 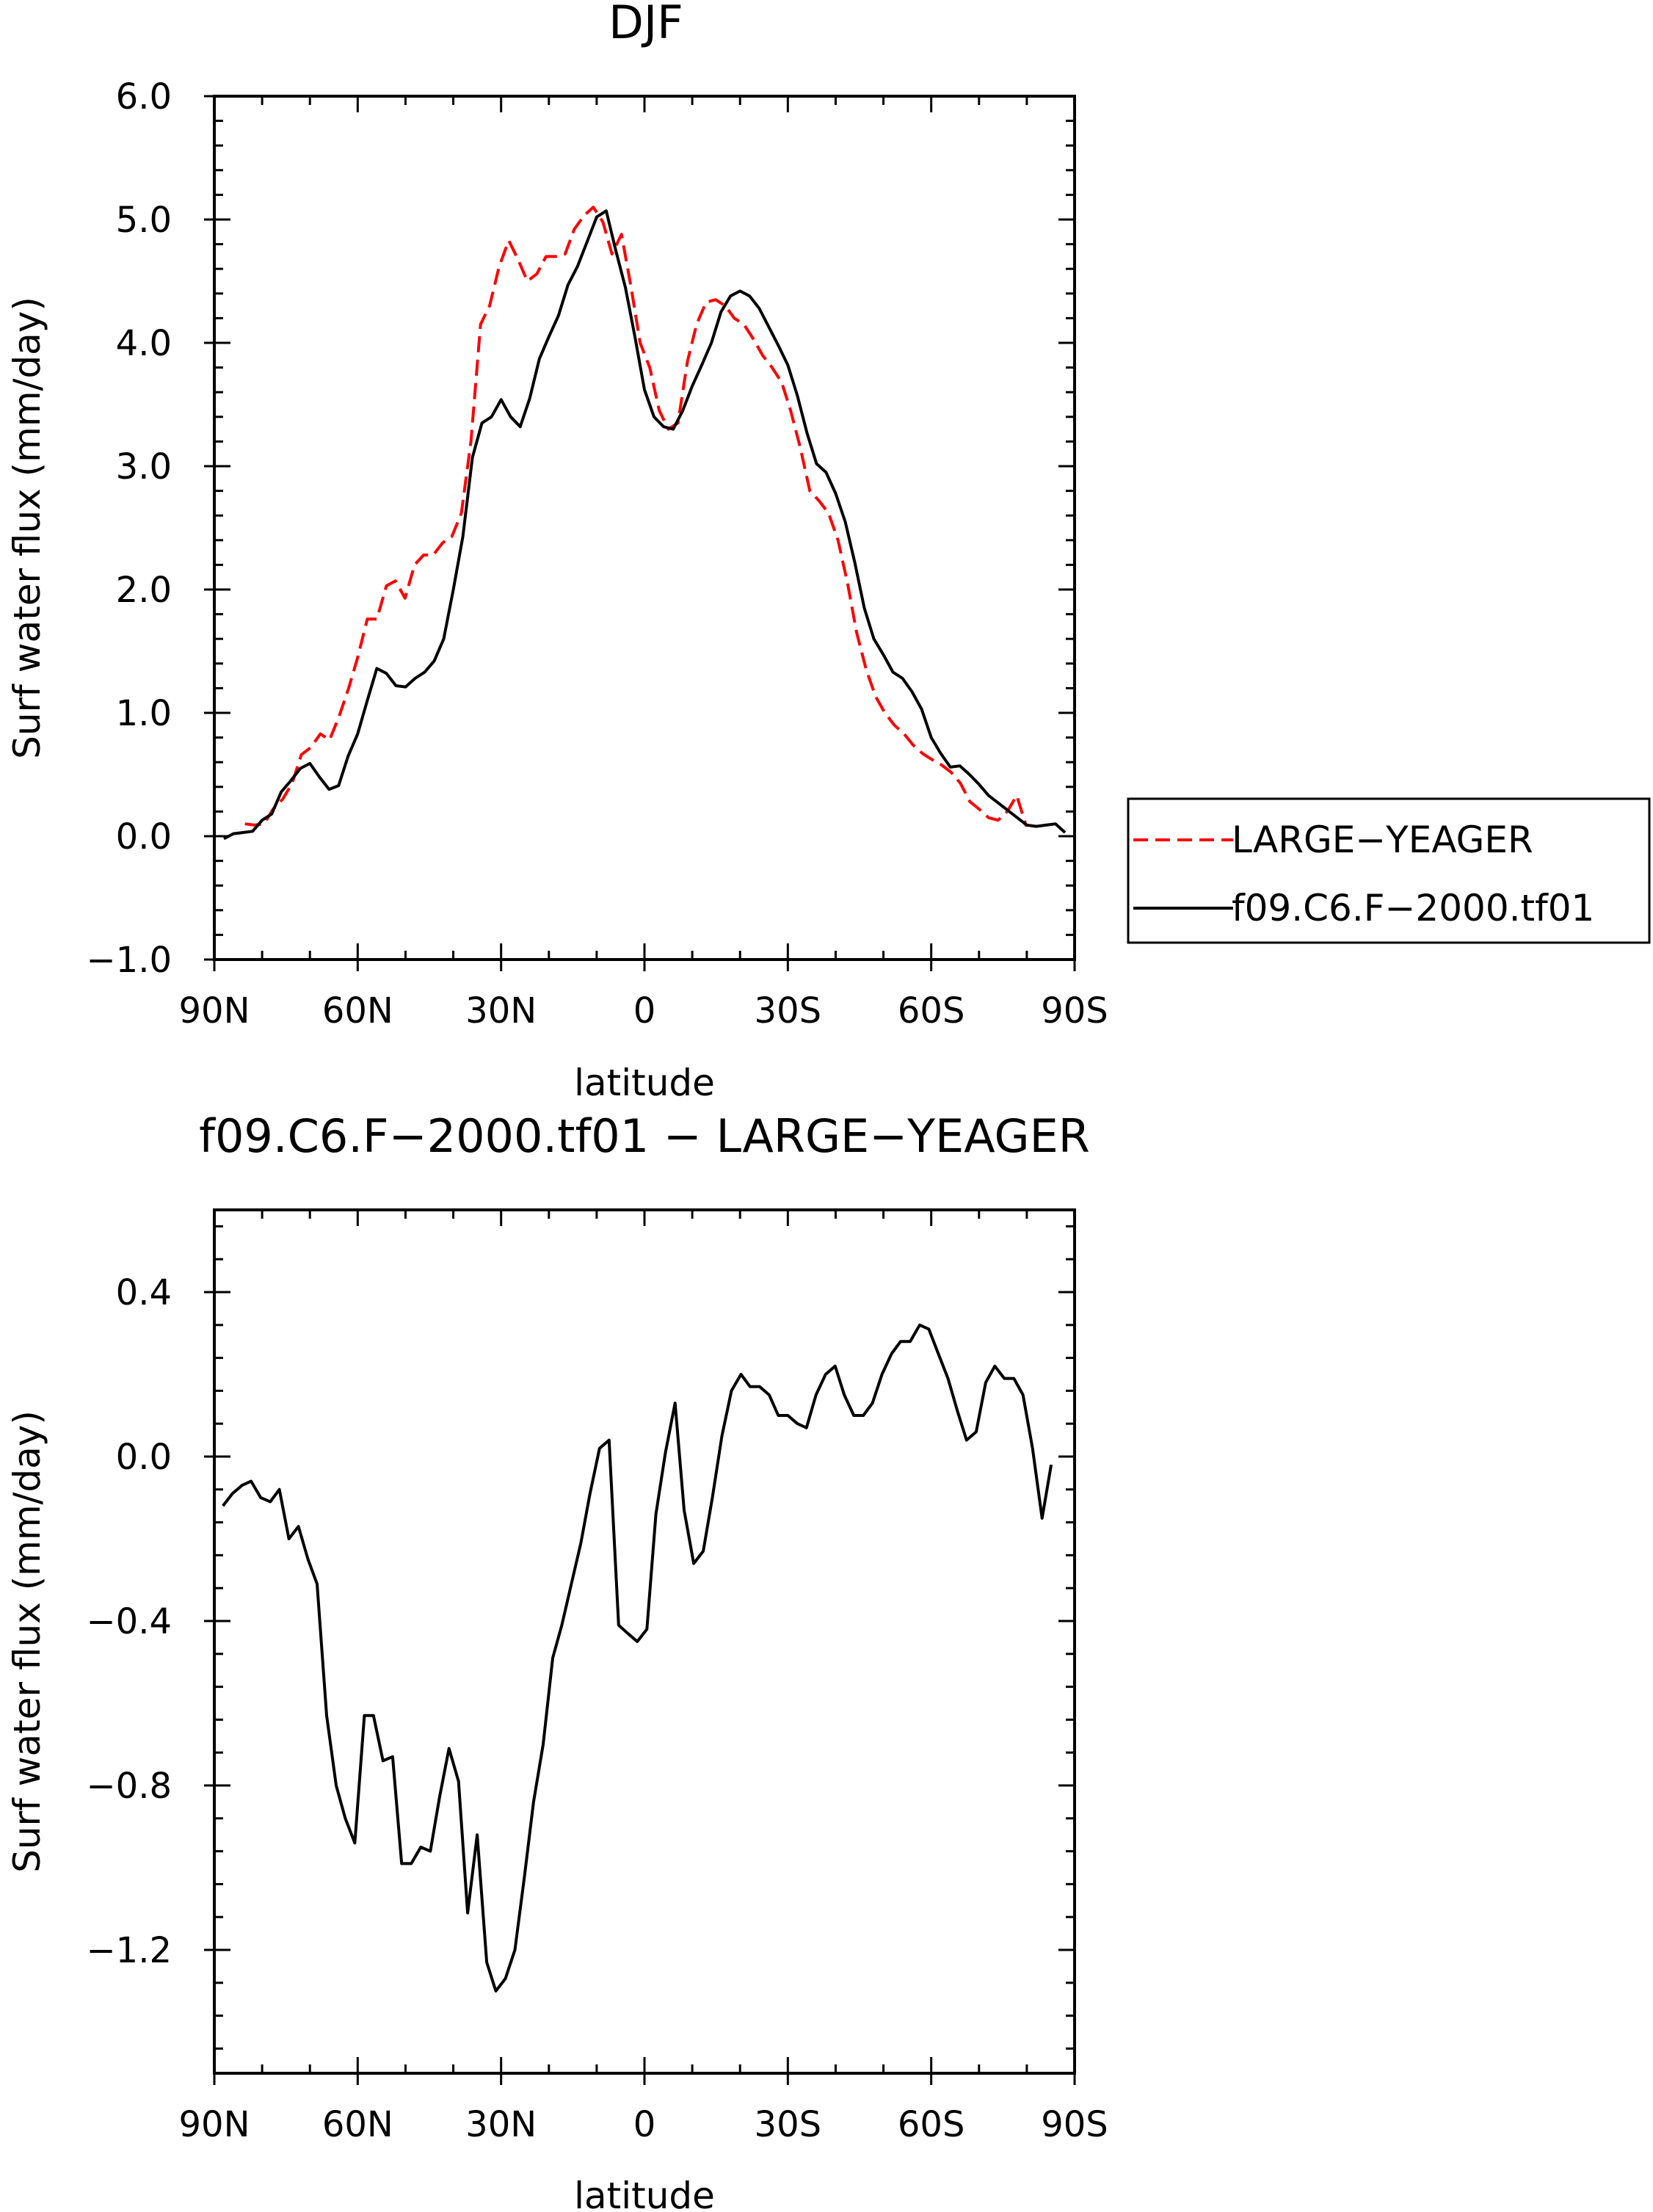 What do you see at coordinates (144, 713) in the screenshot?
I see `y-tick-label: 1.0` at bounding box center [144, 713].